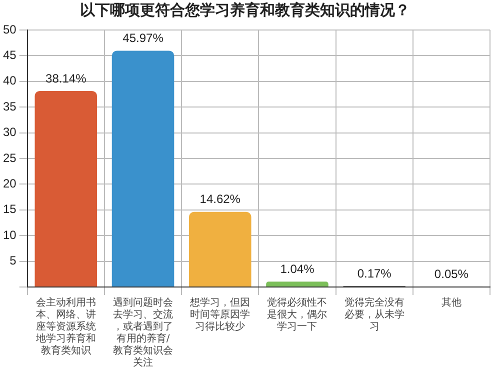  What do you see at coordinates (9, 183) in the screenshot?
I see `y-tick-label: 20` at bounding box center [9, 183].